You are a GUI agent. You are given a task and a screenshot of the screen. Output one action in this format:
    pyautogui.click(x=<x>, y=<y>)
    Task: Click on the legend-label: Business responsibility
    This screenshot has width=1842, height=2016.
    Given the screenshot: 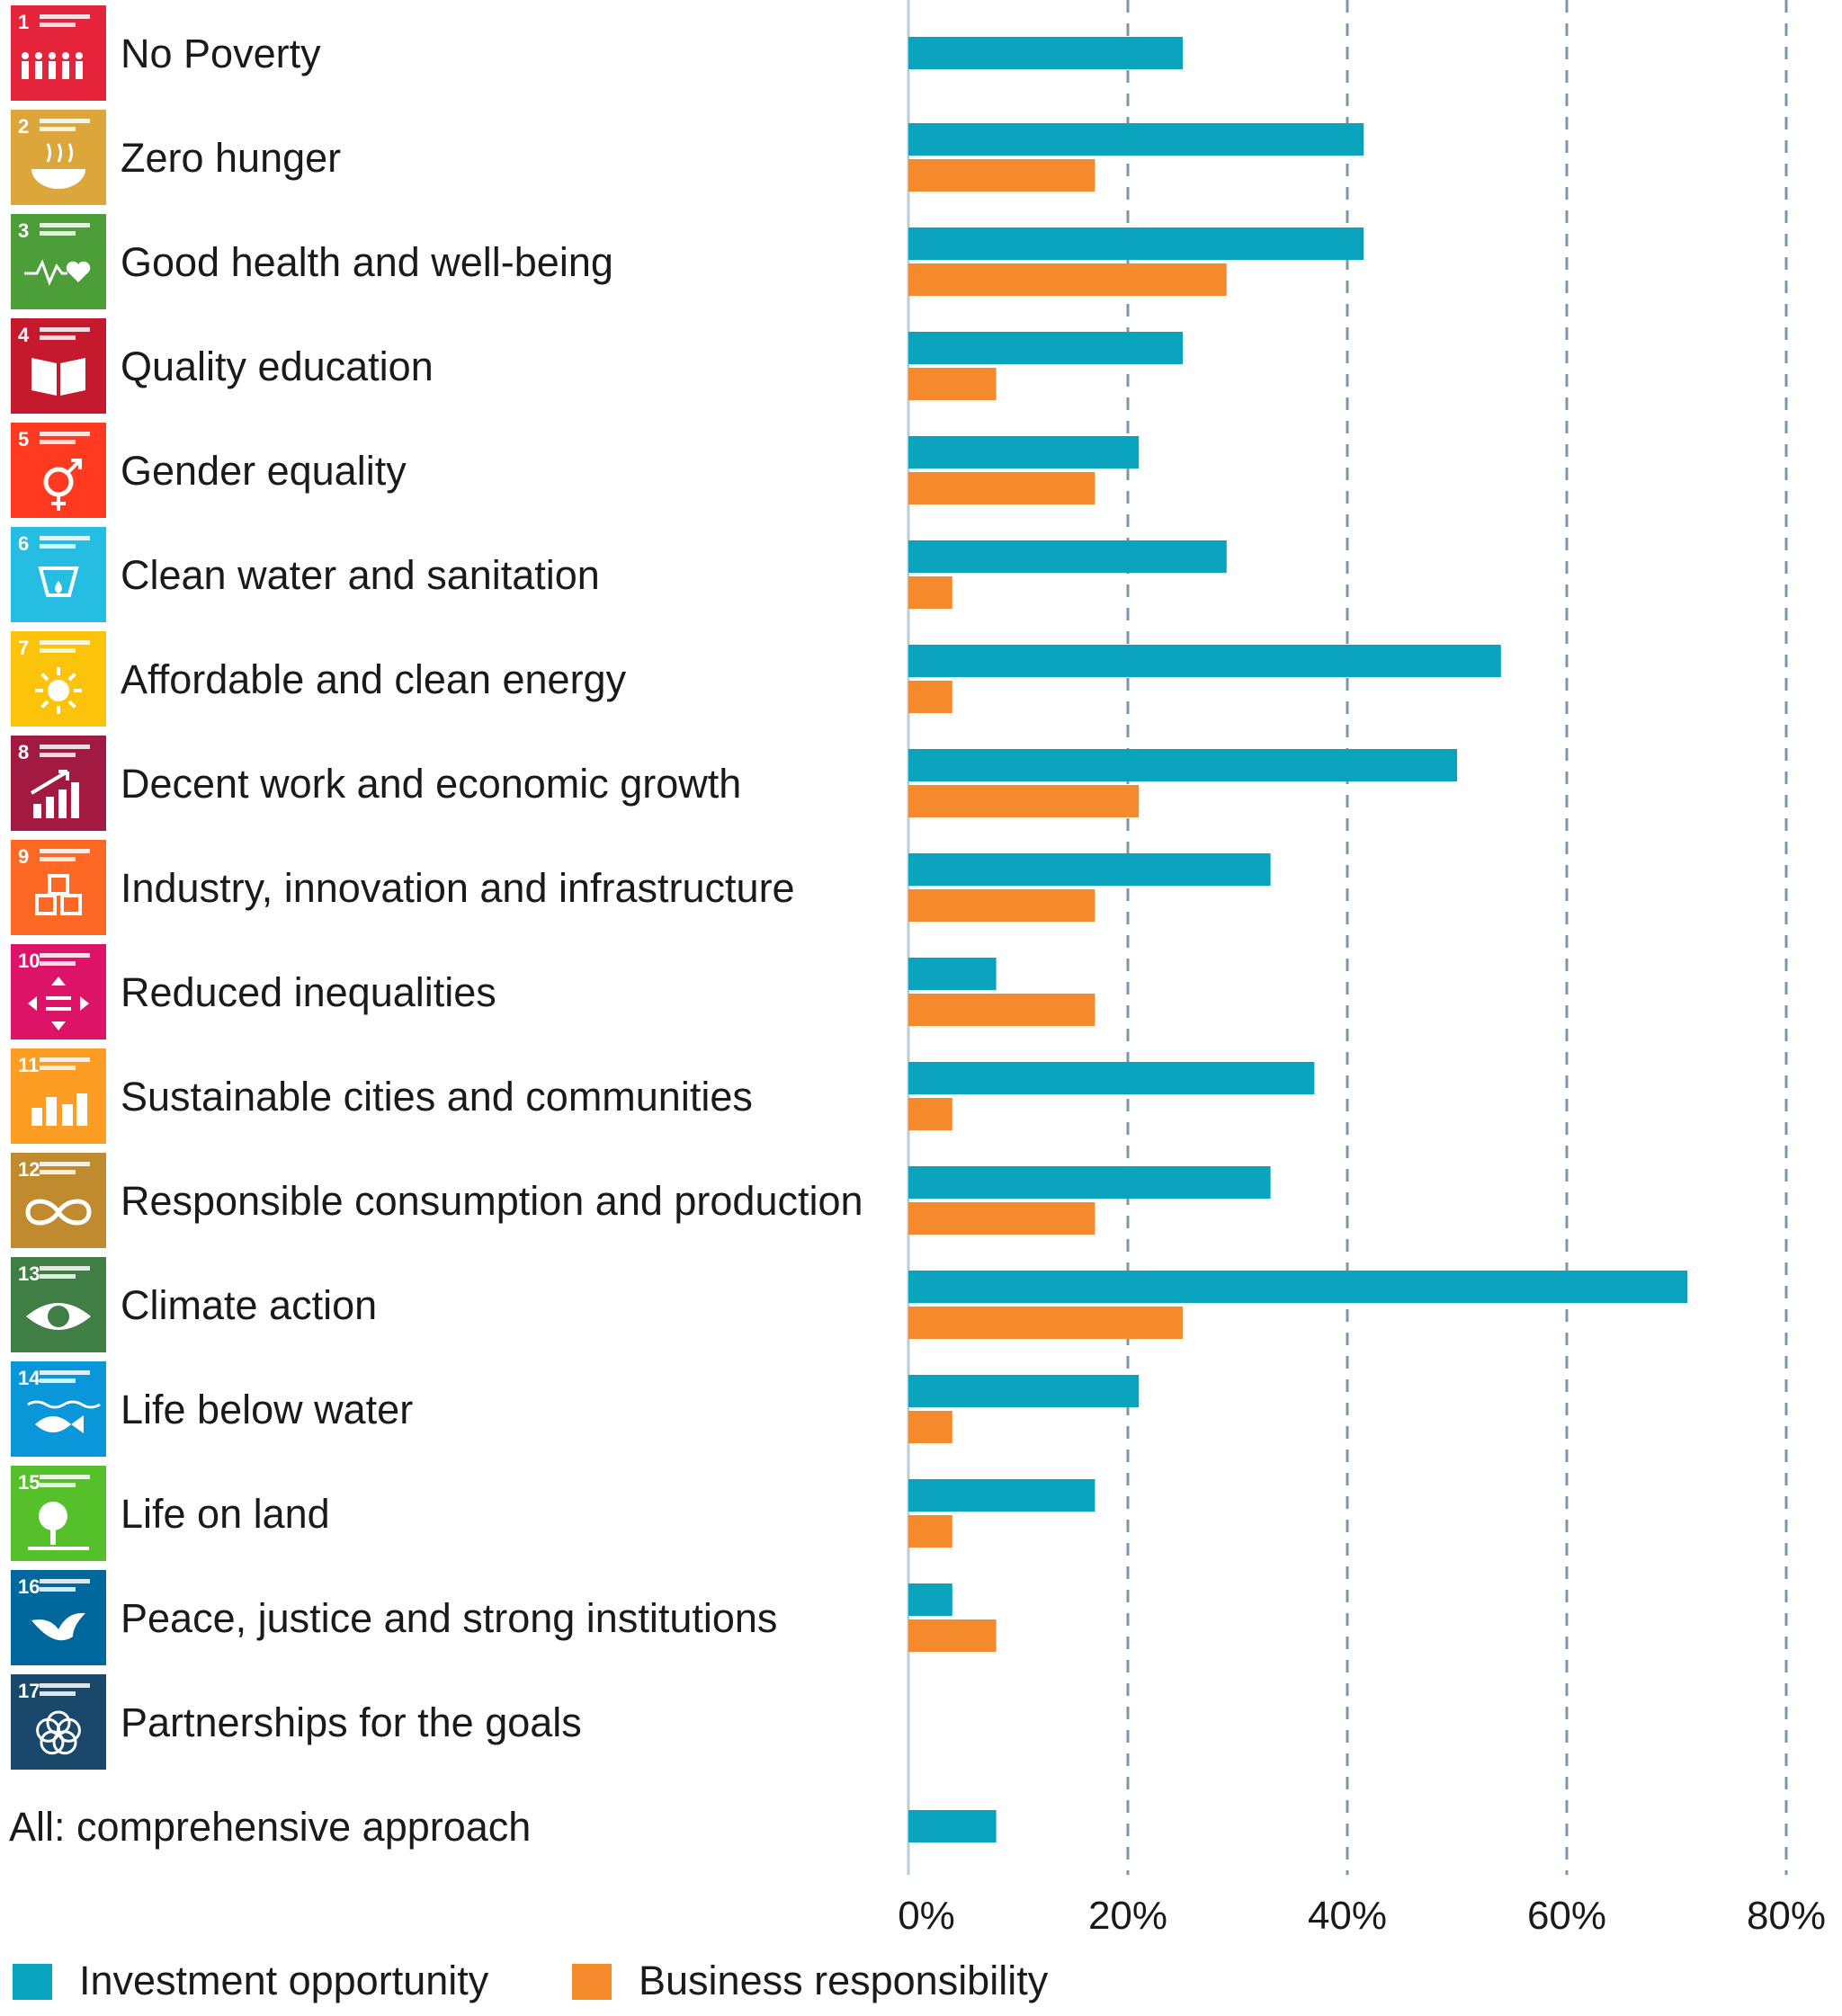 What is the action you would take?
    pyautogui.click(x=844, y=1980)
    